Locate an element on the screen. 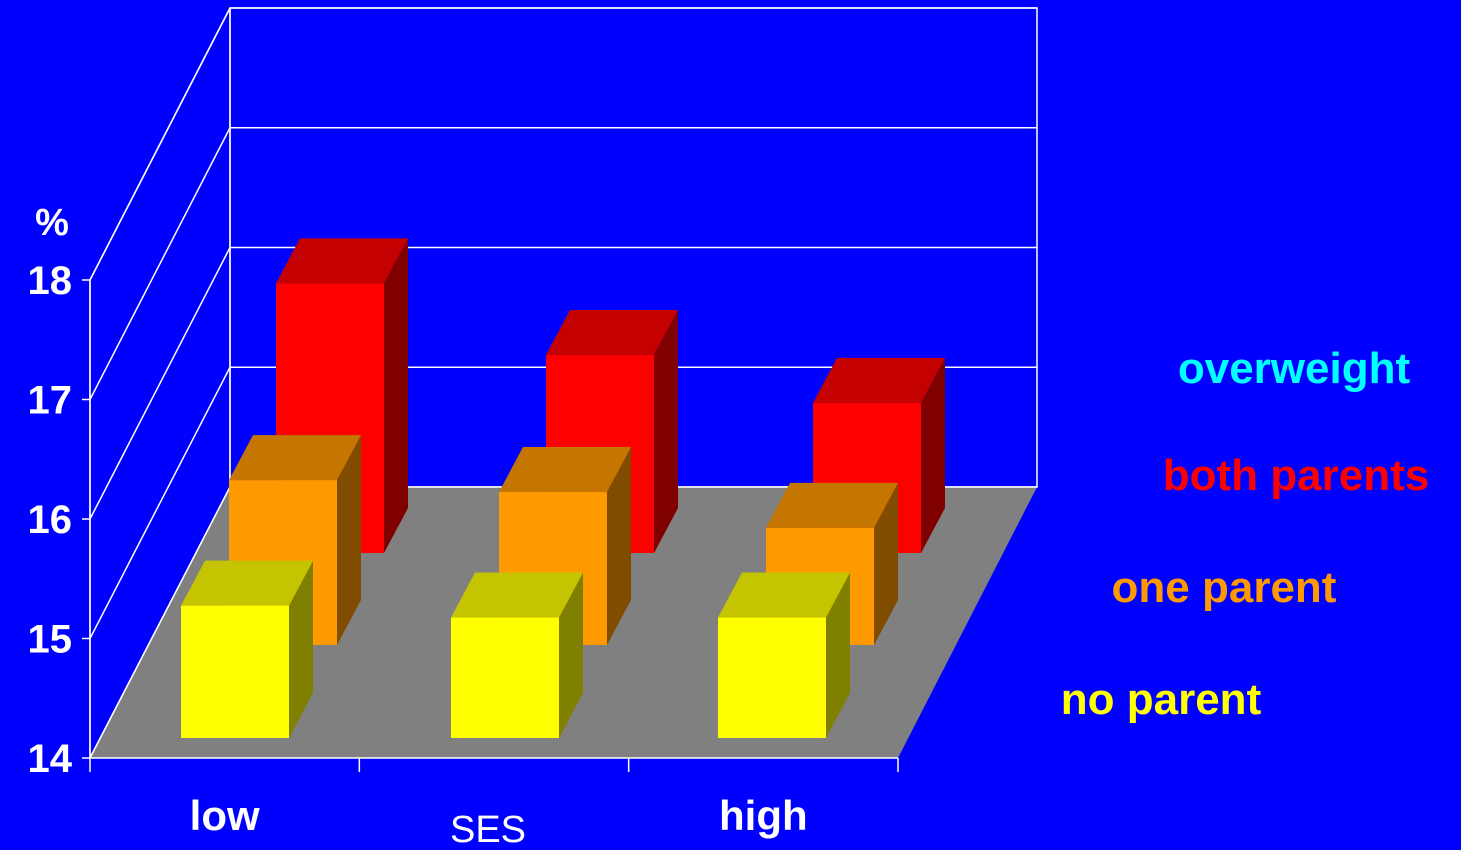  legend-entry-one-parent: one parent is located at coordinates (1224, 587).